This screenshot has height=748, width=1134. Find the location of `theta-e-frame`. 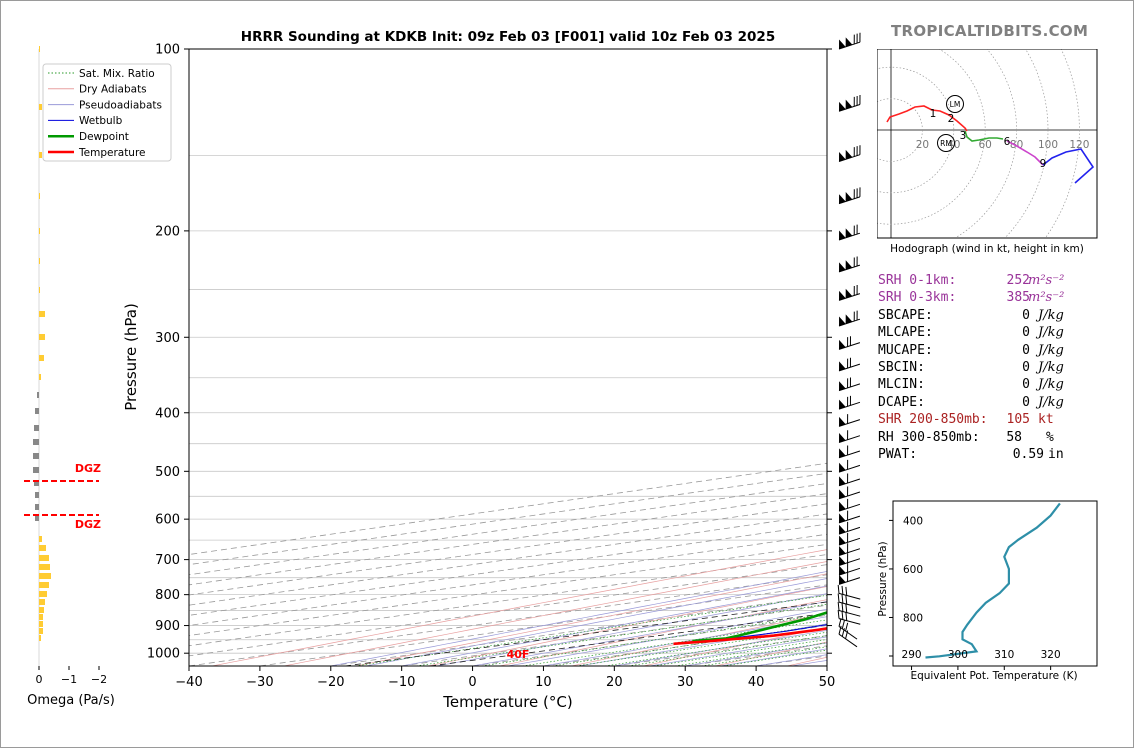

theta-e-frame is located at coordinates (995, 583).